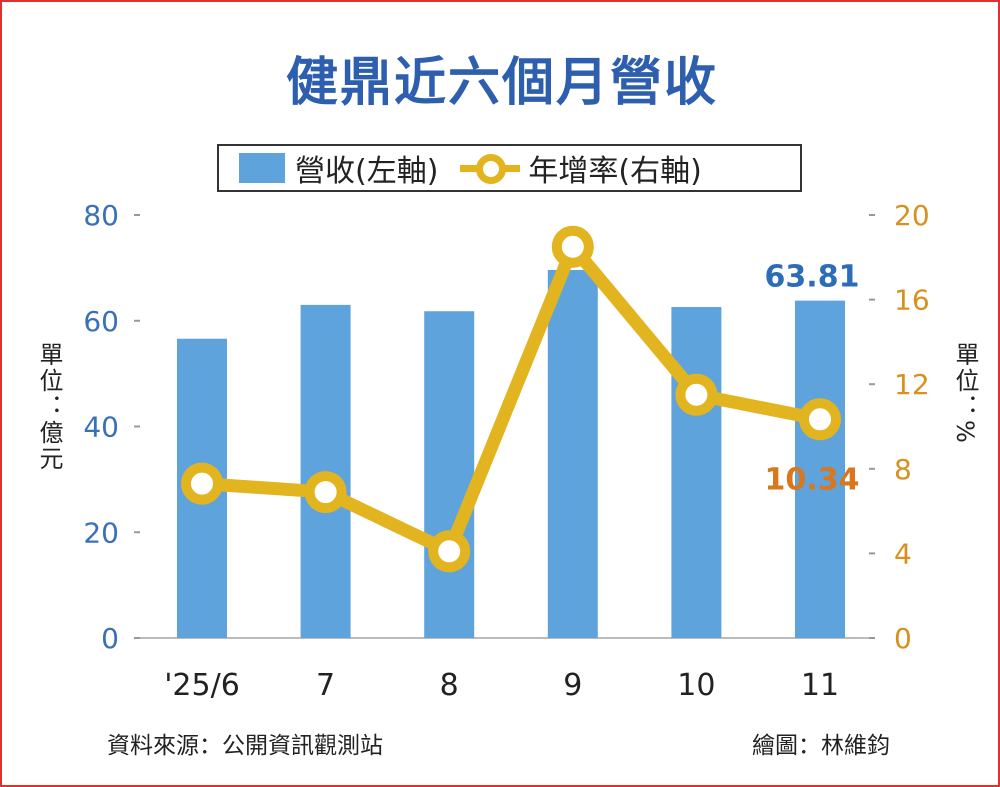  What do you see at coordinates (101, 321) in the screenshot?
I see `left-tick-label: 60` at bounding box center [101, 321].